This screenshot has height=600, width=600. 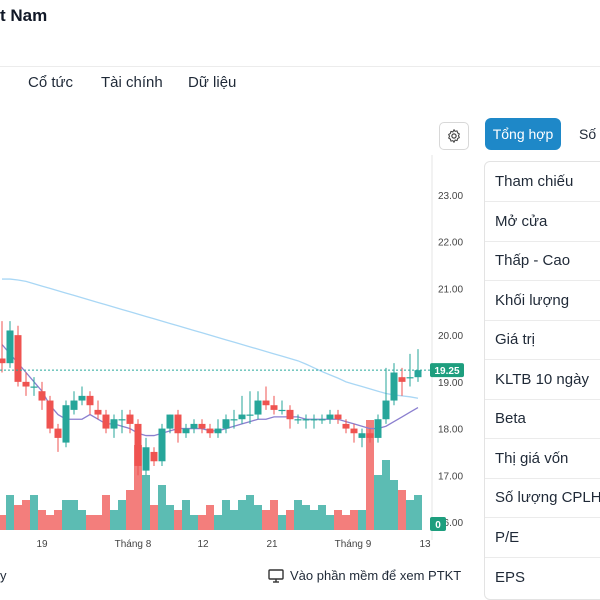 What do you see at coordinates (3, 575) in the screenshot?
I see `footer-left-text: y` at bounding box center [3, 575].